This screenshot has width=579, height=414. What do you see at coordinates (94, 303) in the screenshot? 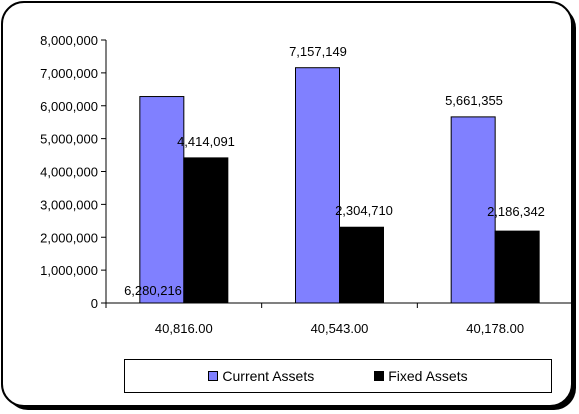
I see `y-tick-label: 0` at bounding box center [94, 303].